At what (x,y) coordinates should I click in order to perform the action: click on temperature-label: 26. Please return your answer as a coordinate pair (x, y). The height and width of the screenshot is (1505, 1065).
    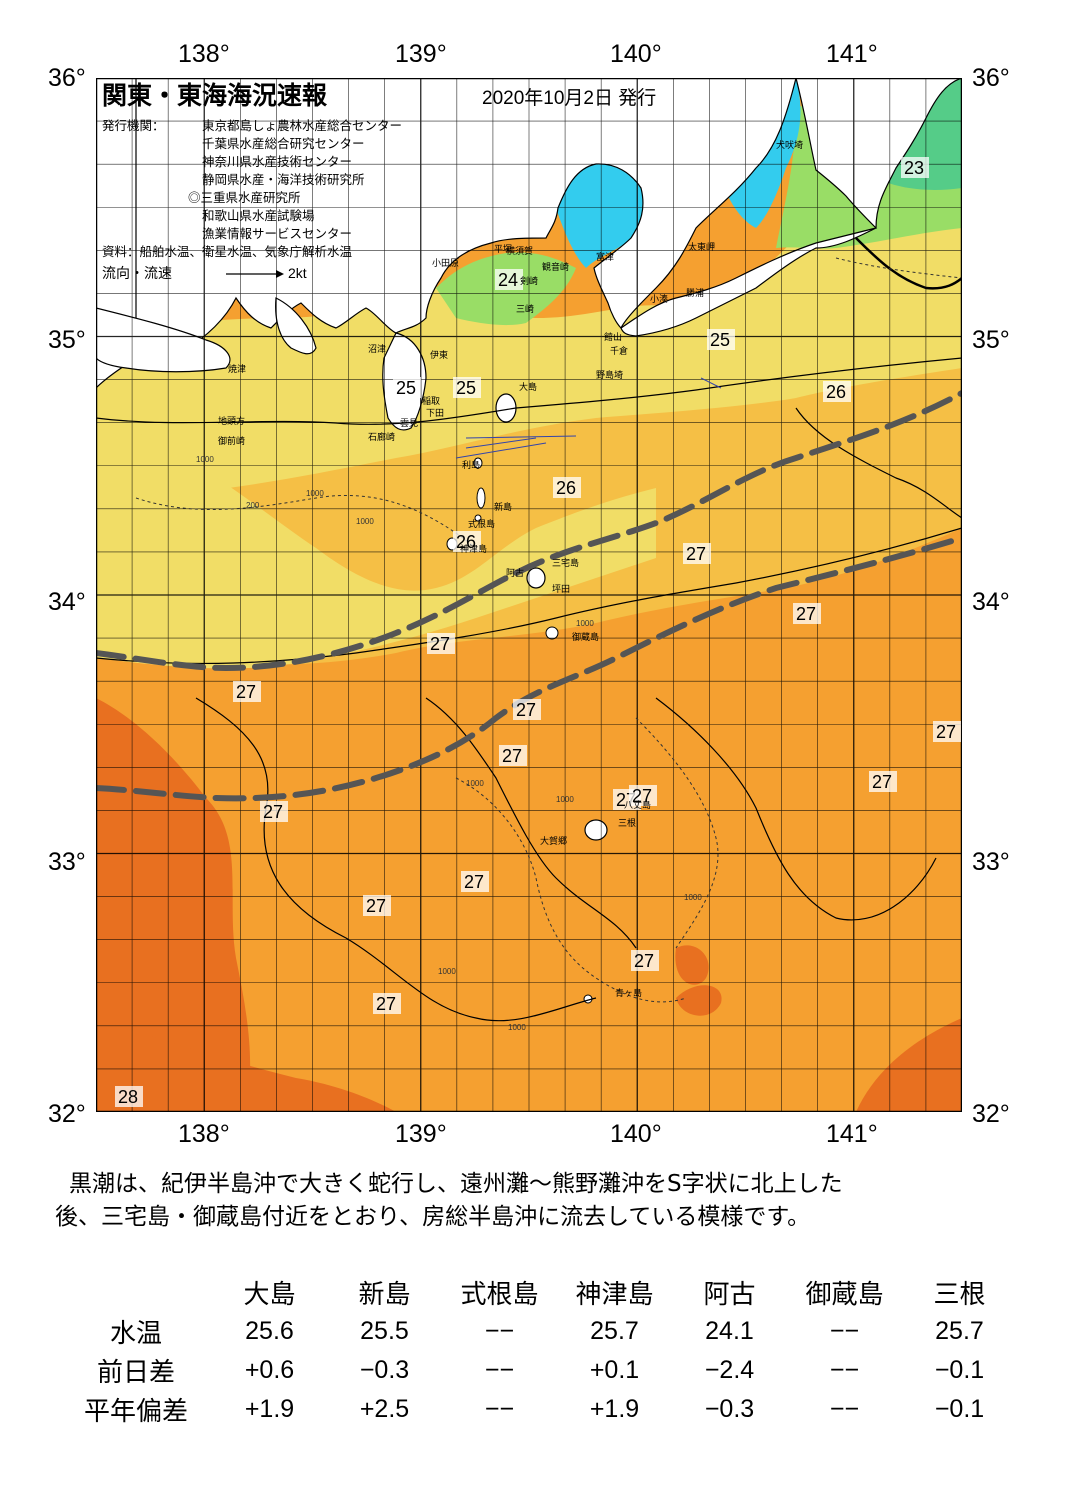
    Looking at the image, I should click on (466, 542).